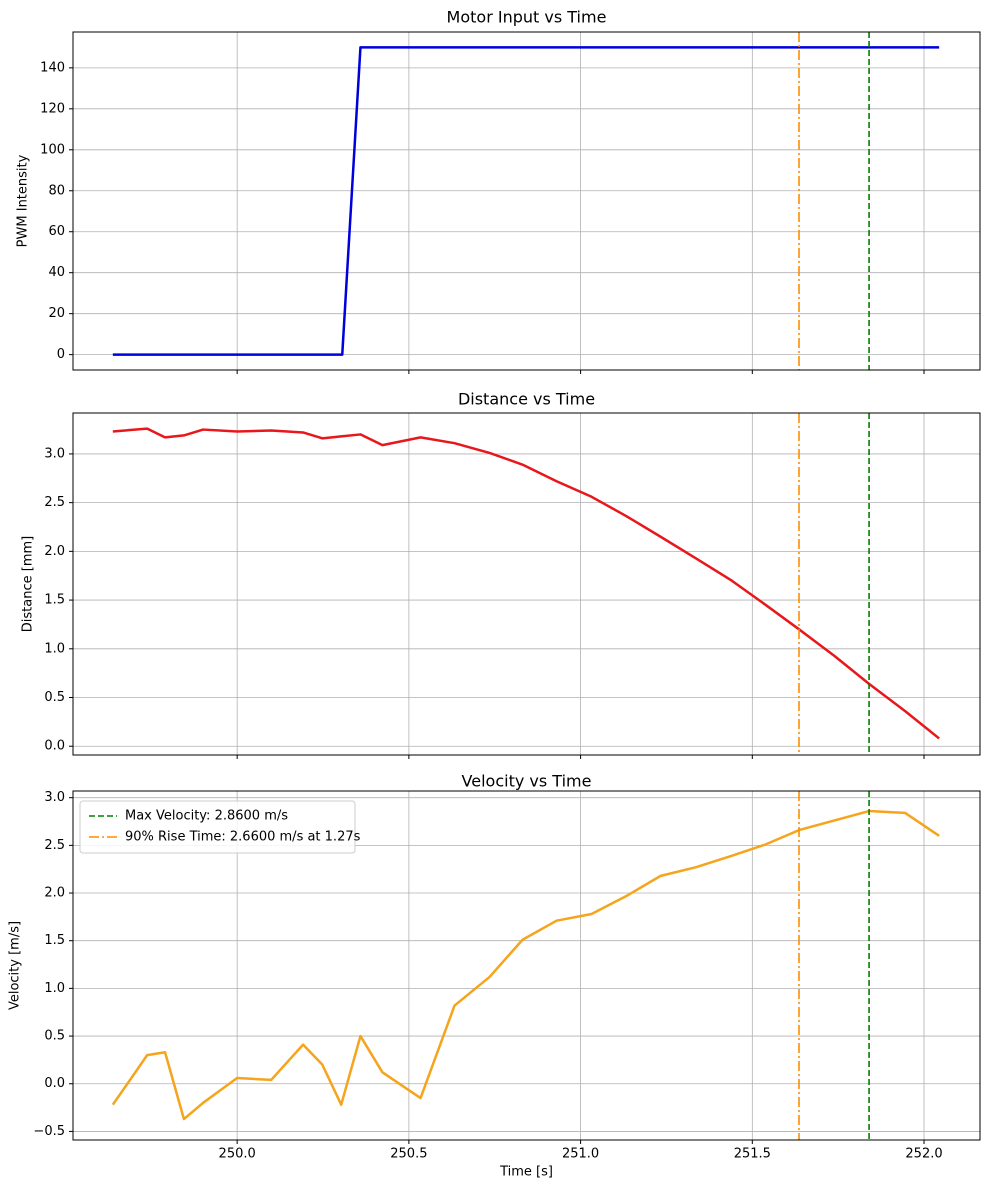  What do you see at coordinates (206, 816) in the screenshot?
I see `legend-label: Max Velocity: 2.8600 m/s` at bounding box center [206, 816].